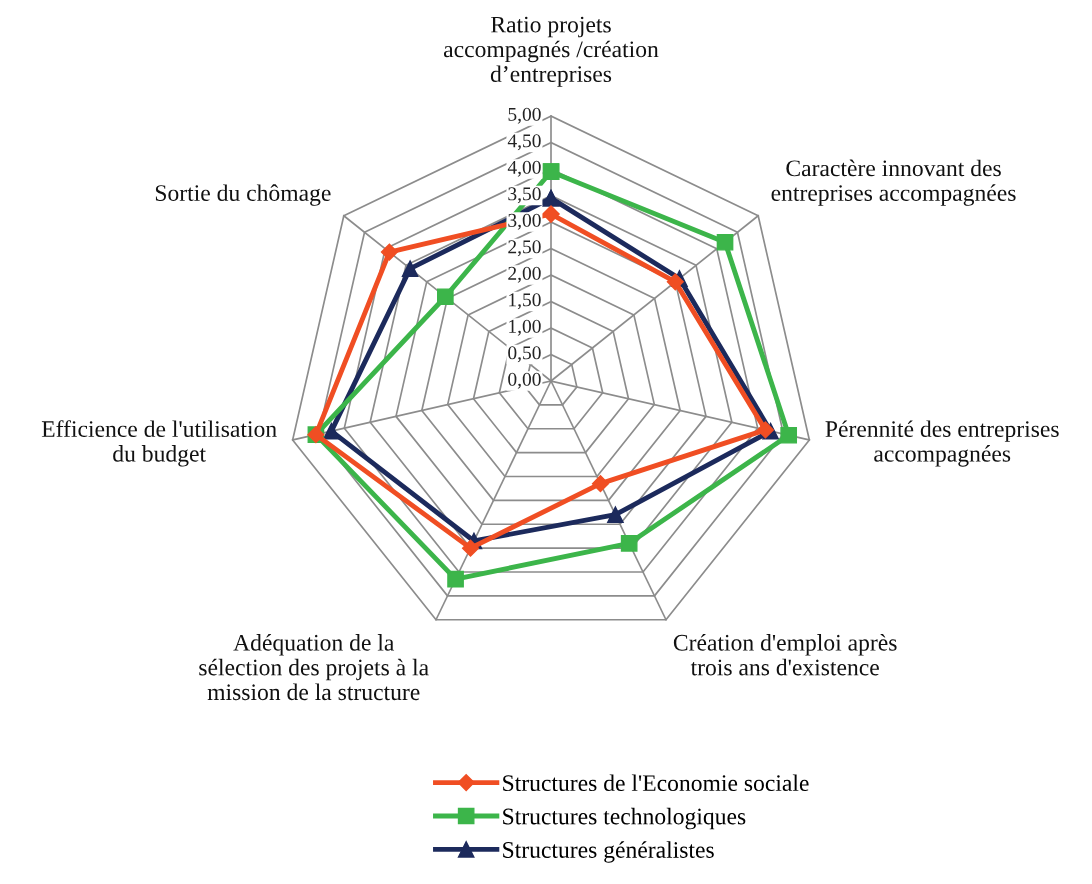 The width and height of the screenshot is (1092, 884). What do you see at coordinates (624, 818) in the screenshot?
I see `legend-label: Structures technologiques` at bounding box center [624, 818].